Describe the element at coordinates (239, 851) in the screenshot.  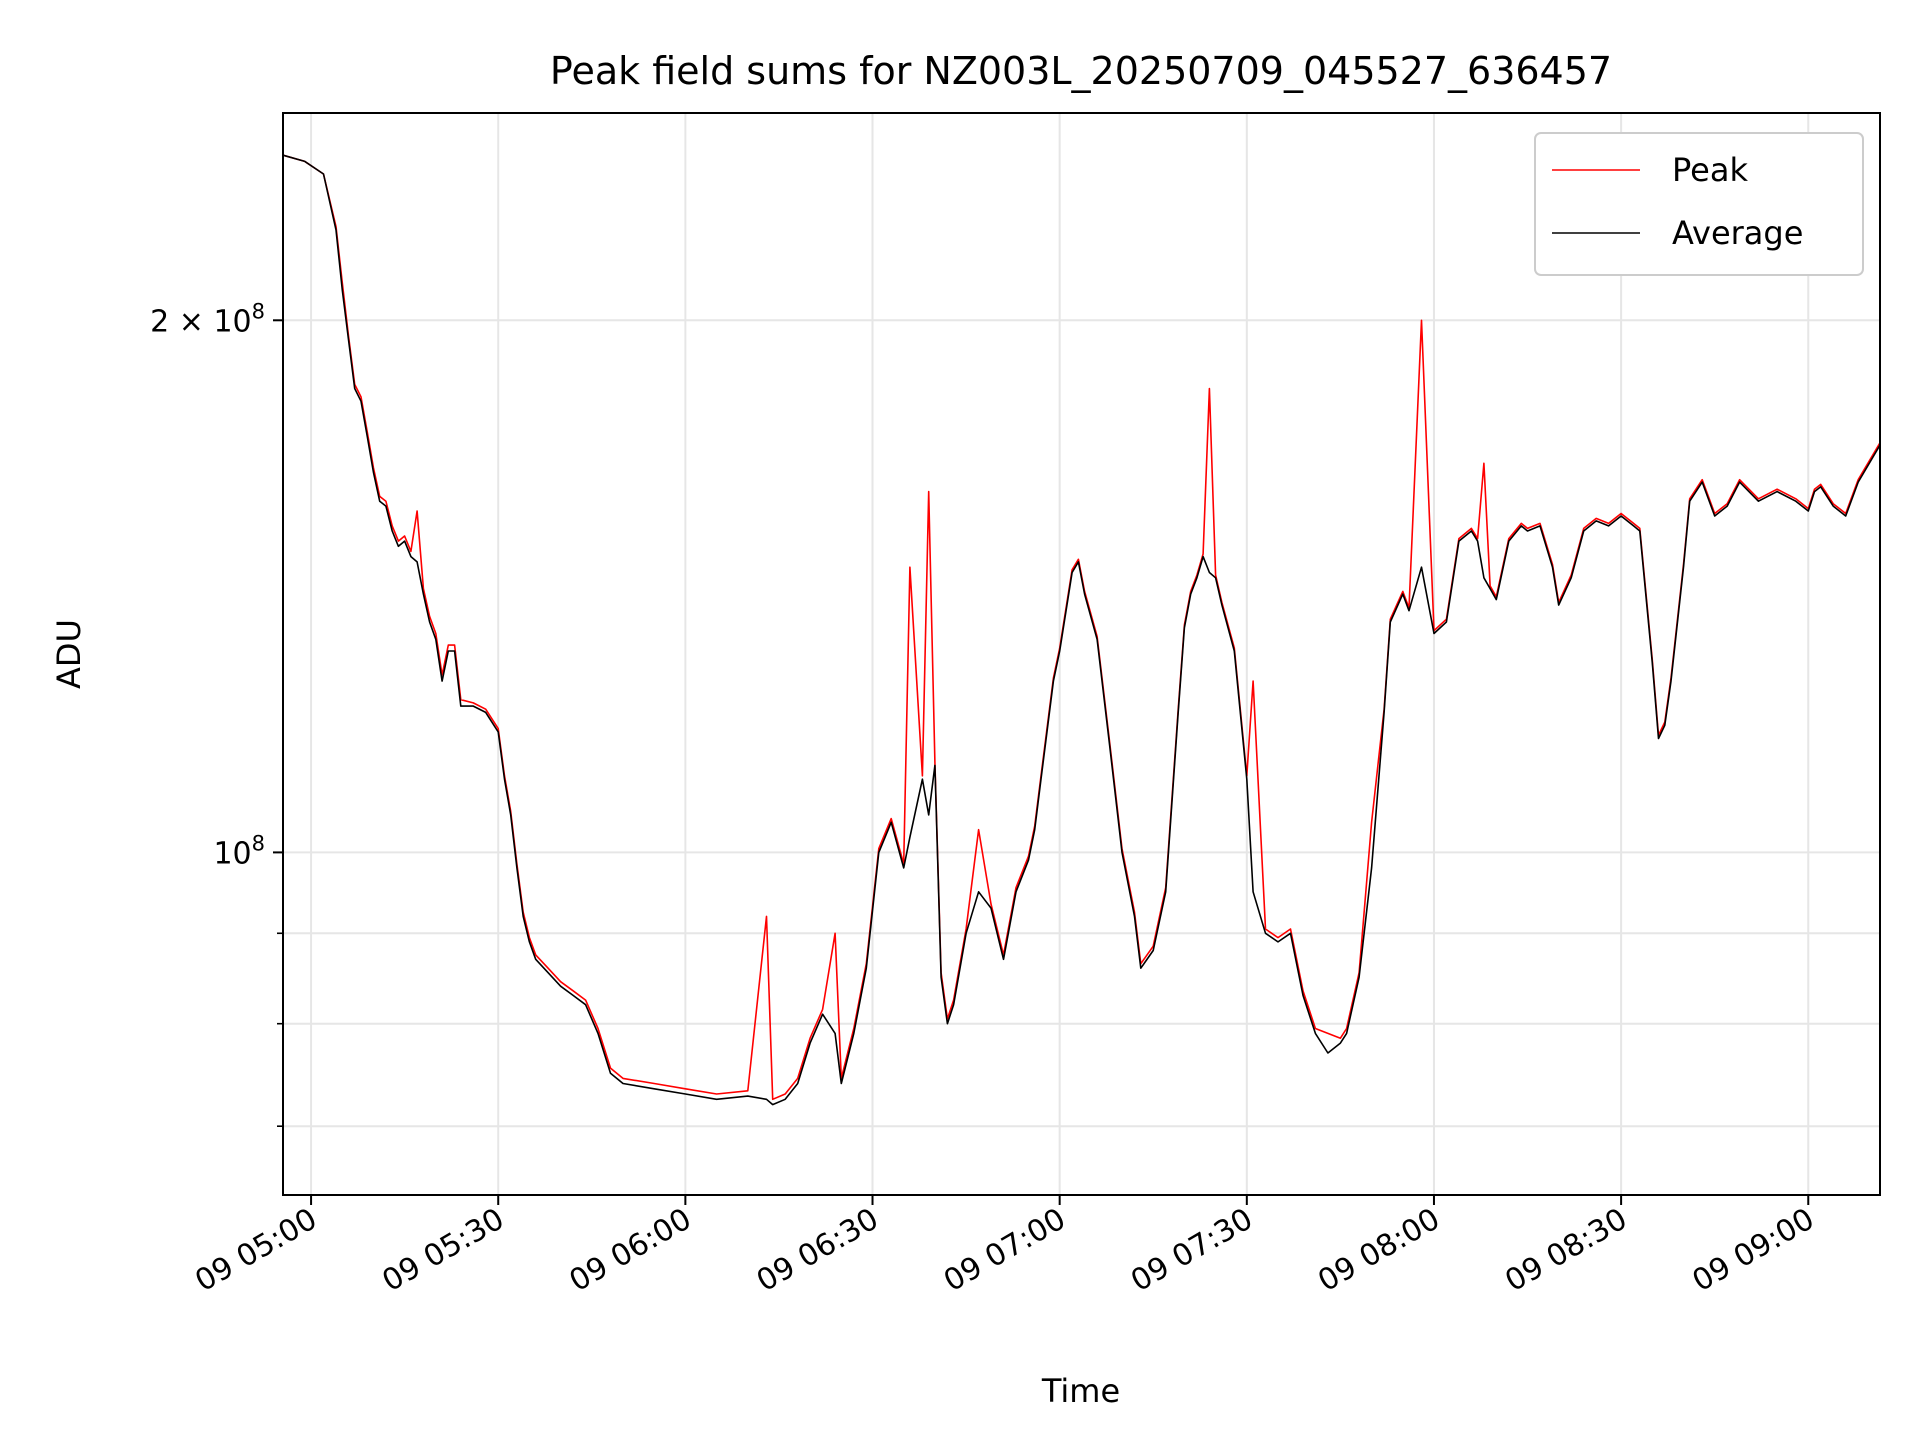
I see `y-tick-label: 108` at that location.